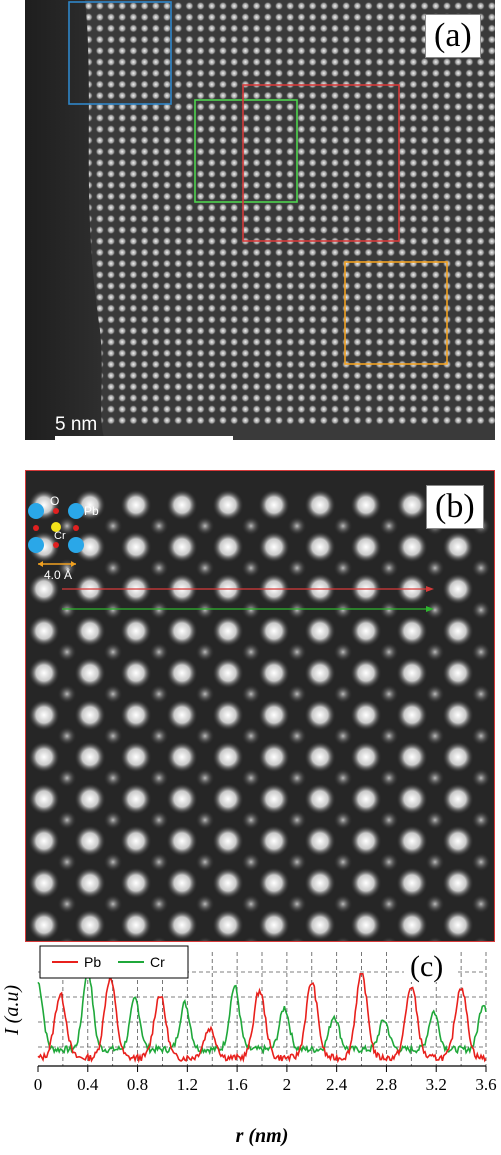 The image size is (501, 1155). What do you see at coordinates (426, 966) in the screenshot?
I see `panel-c-label: (c)` at bounding box center [426, 966].